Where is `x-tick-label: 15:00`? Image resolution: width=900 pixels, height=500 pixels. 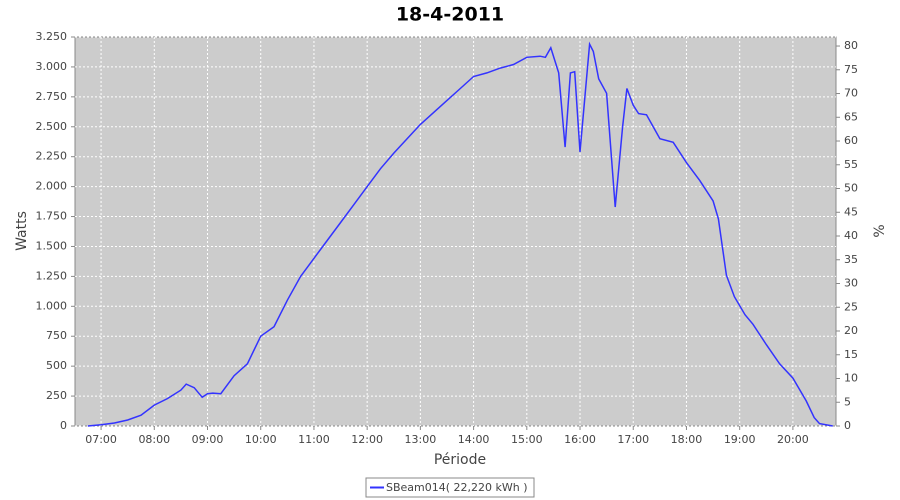 x-tick-label: 15:00 is located at coordinates (527, 439).